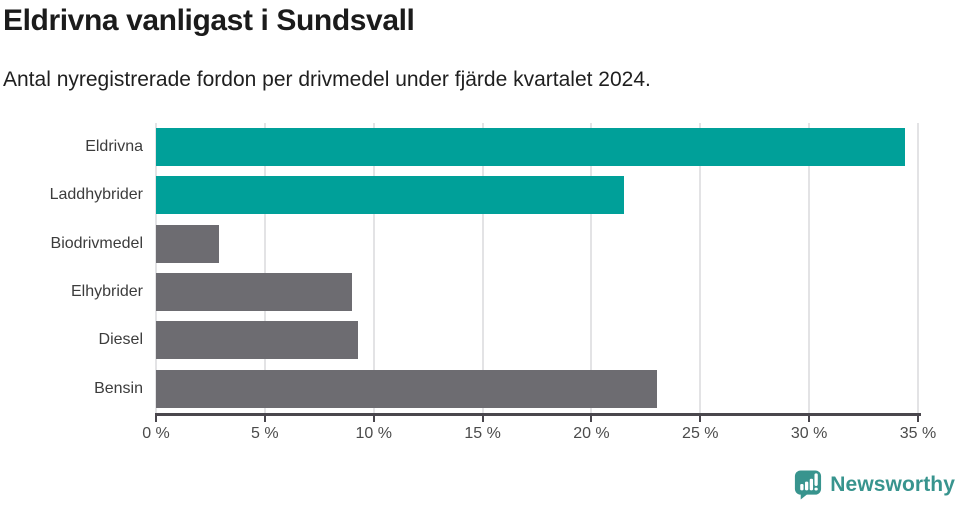  Describe the element at coordinates (918, 433) in the screenshot. I see `axis-tick-label: 35 %` at that location.